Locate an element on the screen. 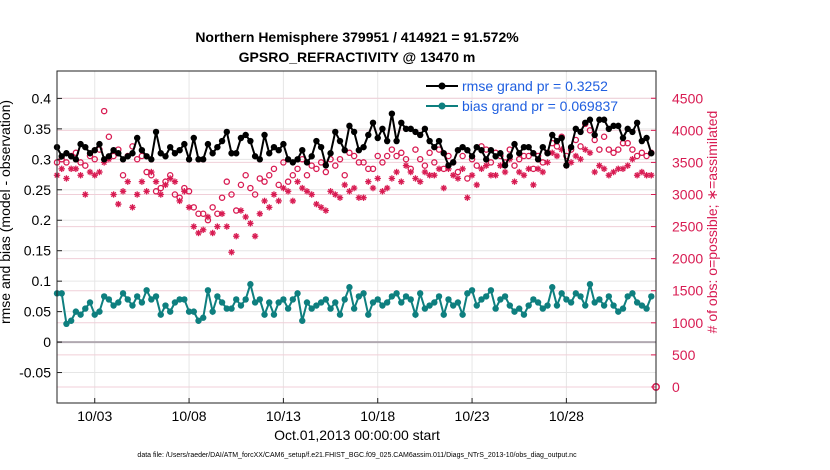  y-left-tick-label: -0.05 is located at coordinates (35, 373).